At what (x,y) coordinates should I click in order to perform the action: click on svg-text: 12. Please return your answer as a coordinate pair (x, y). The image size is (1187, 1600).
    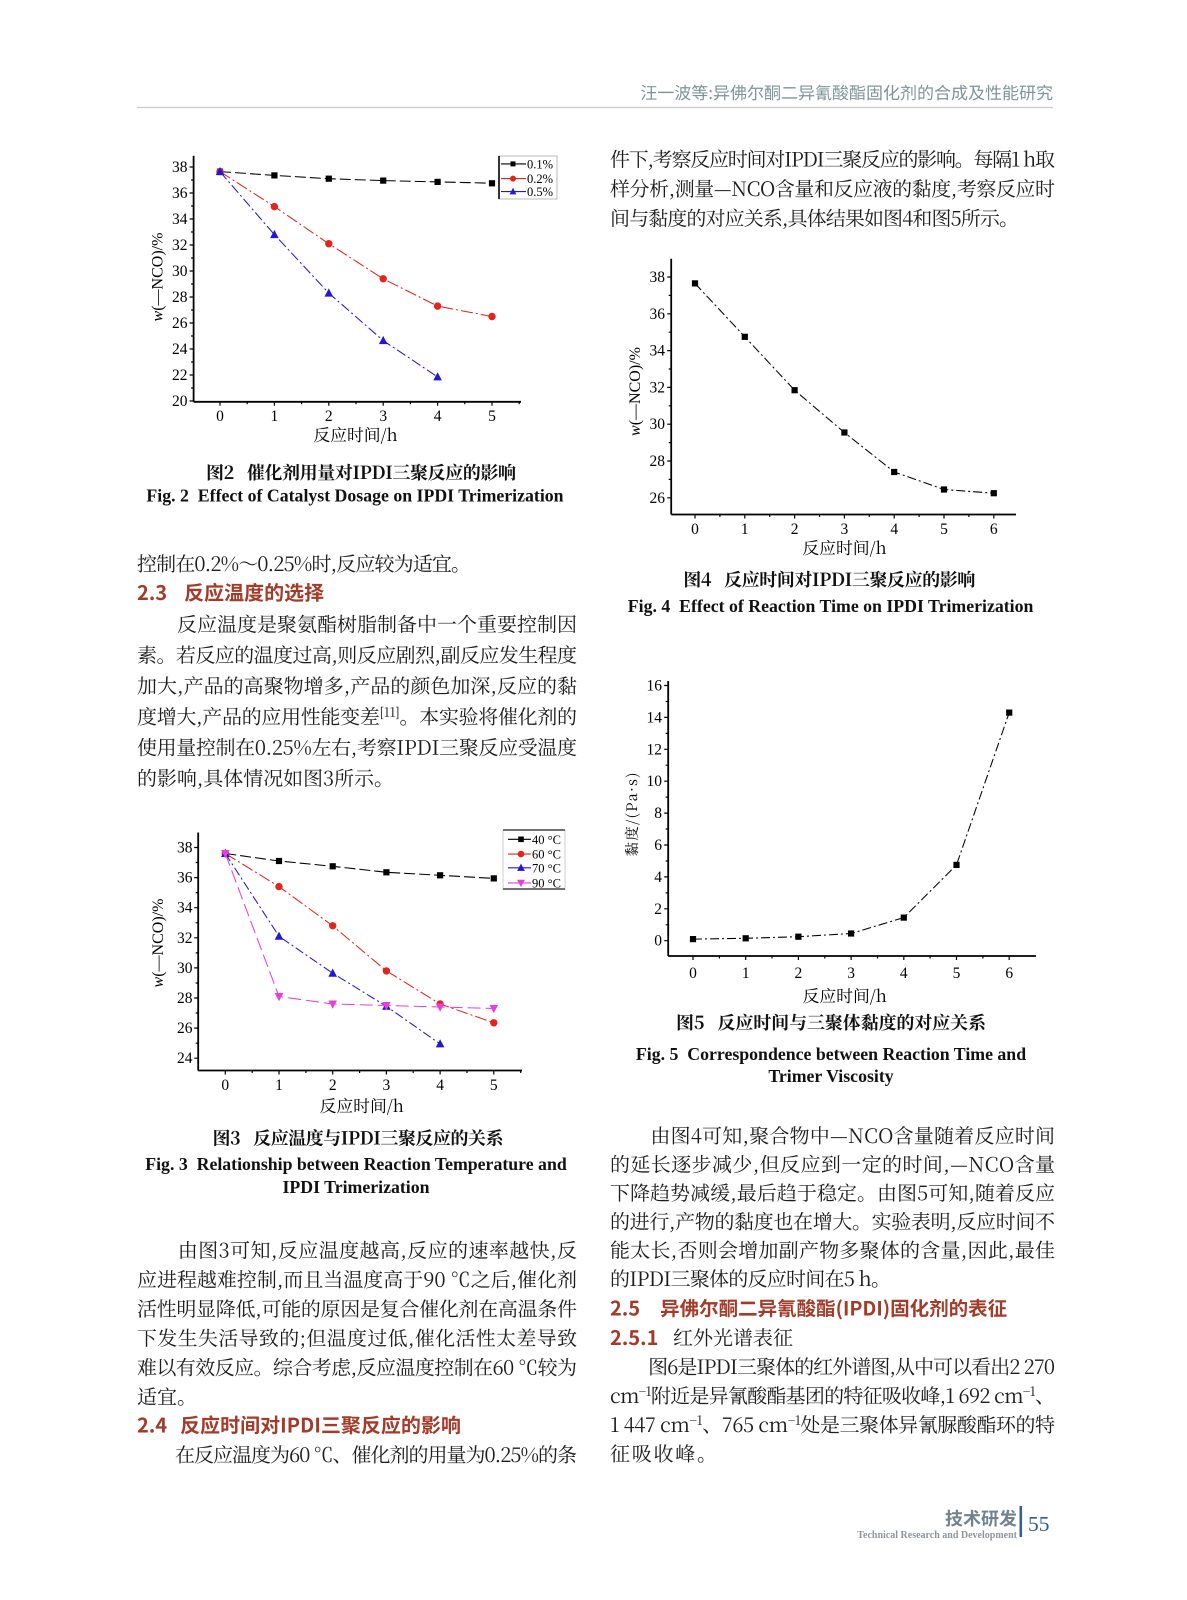
    Looking at the image, I should click on (655, 749).